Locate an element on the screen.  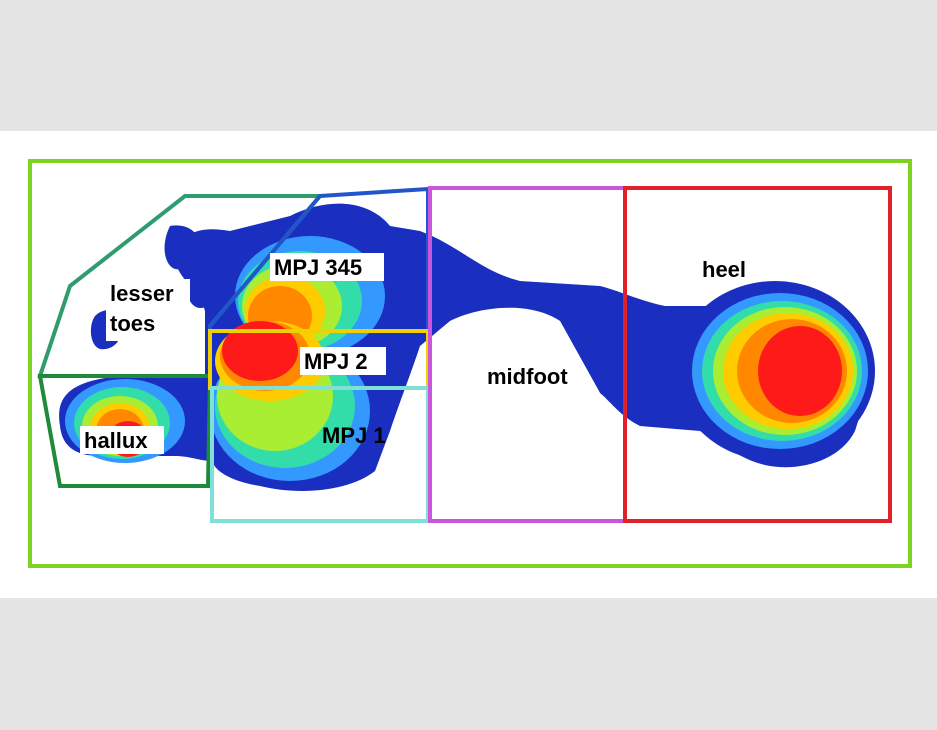
mpj1-label: MPJ 1 is located at coordinates (354, 435).